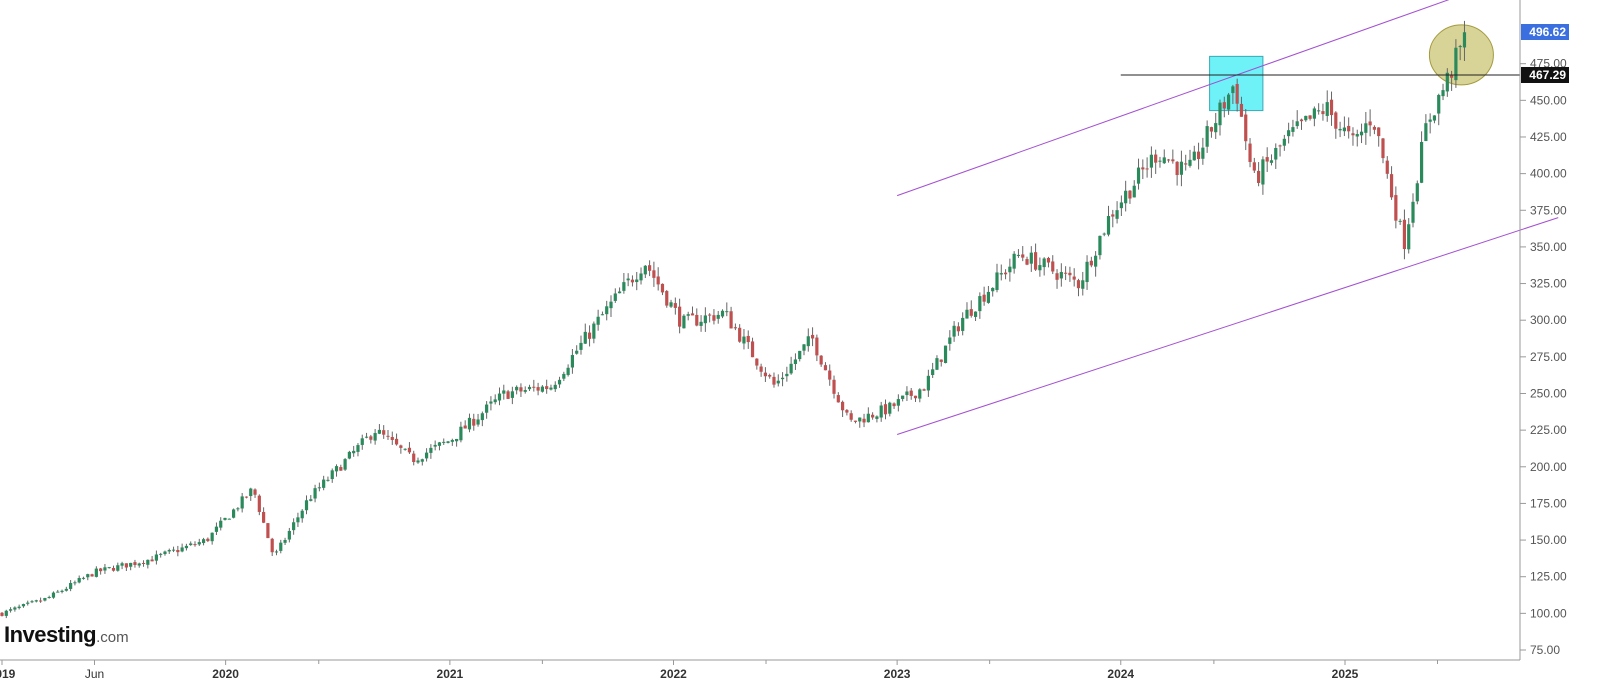 The image size is (1600, 692). I want to click on x-tick-label: 2023, so click(897, 674).